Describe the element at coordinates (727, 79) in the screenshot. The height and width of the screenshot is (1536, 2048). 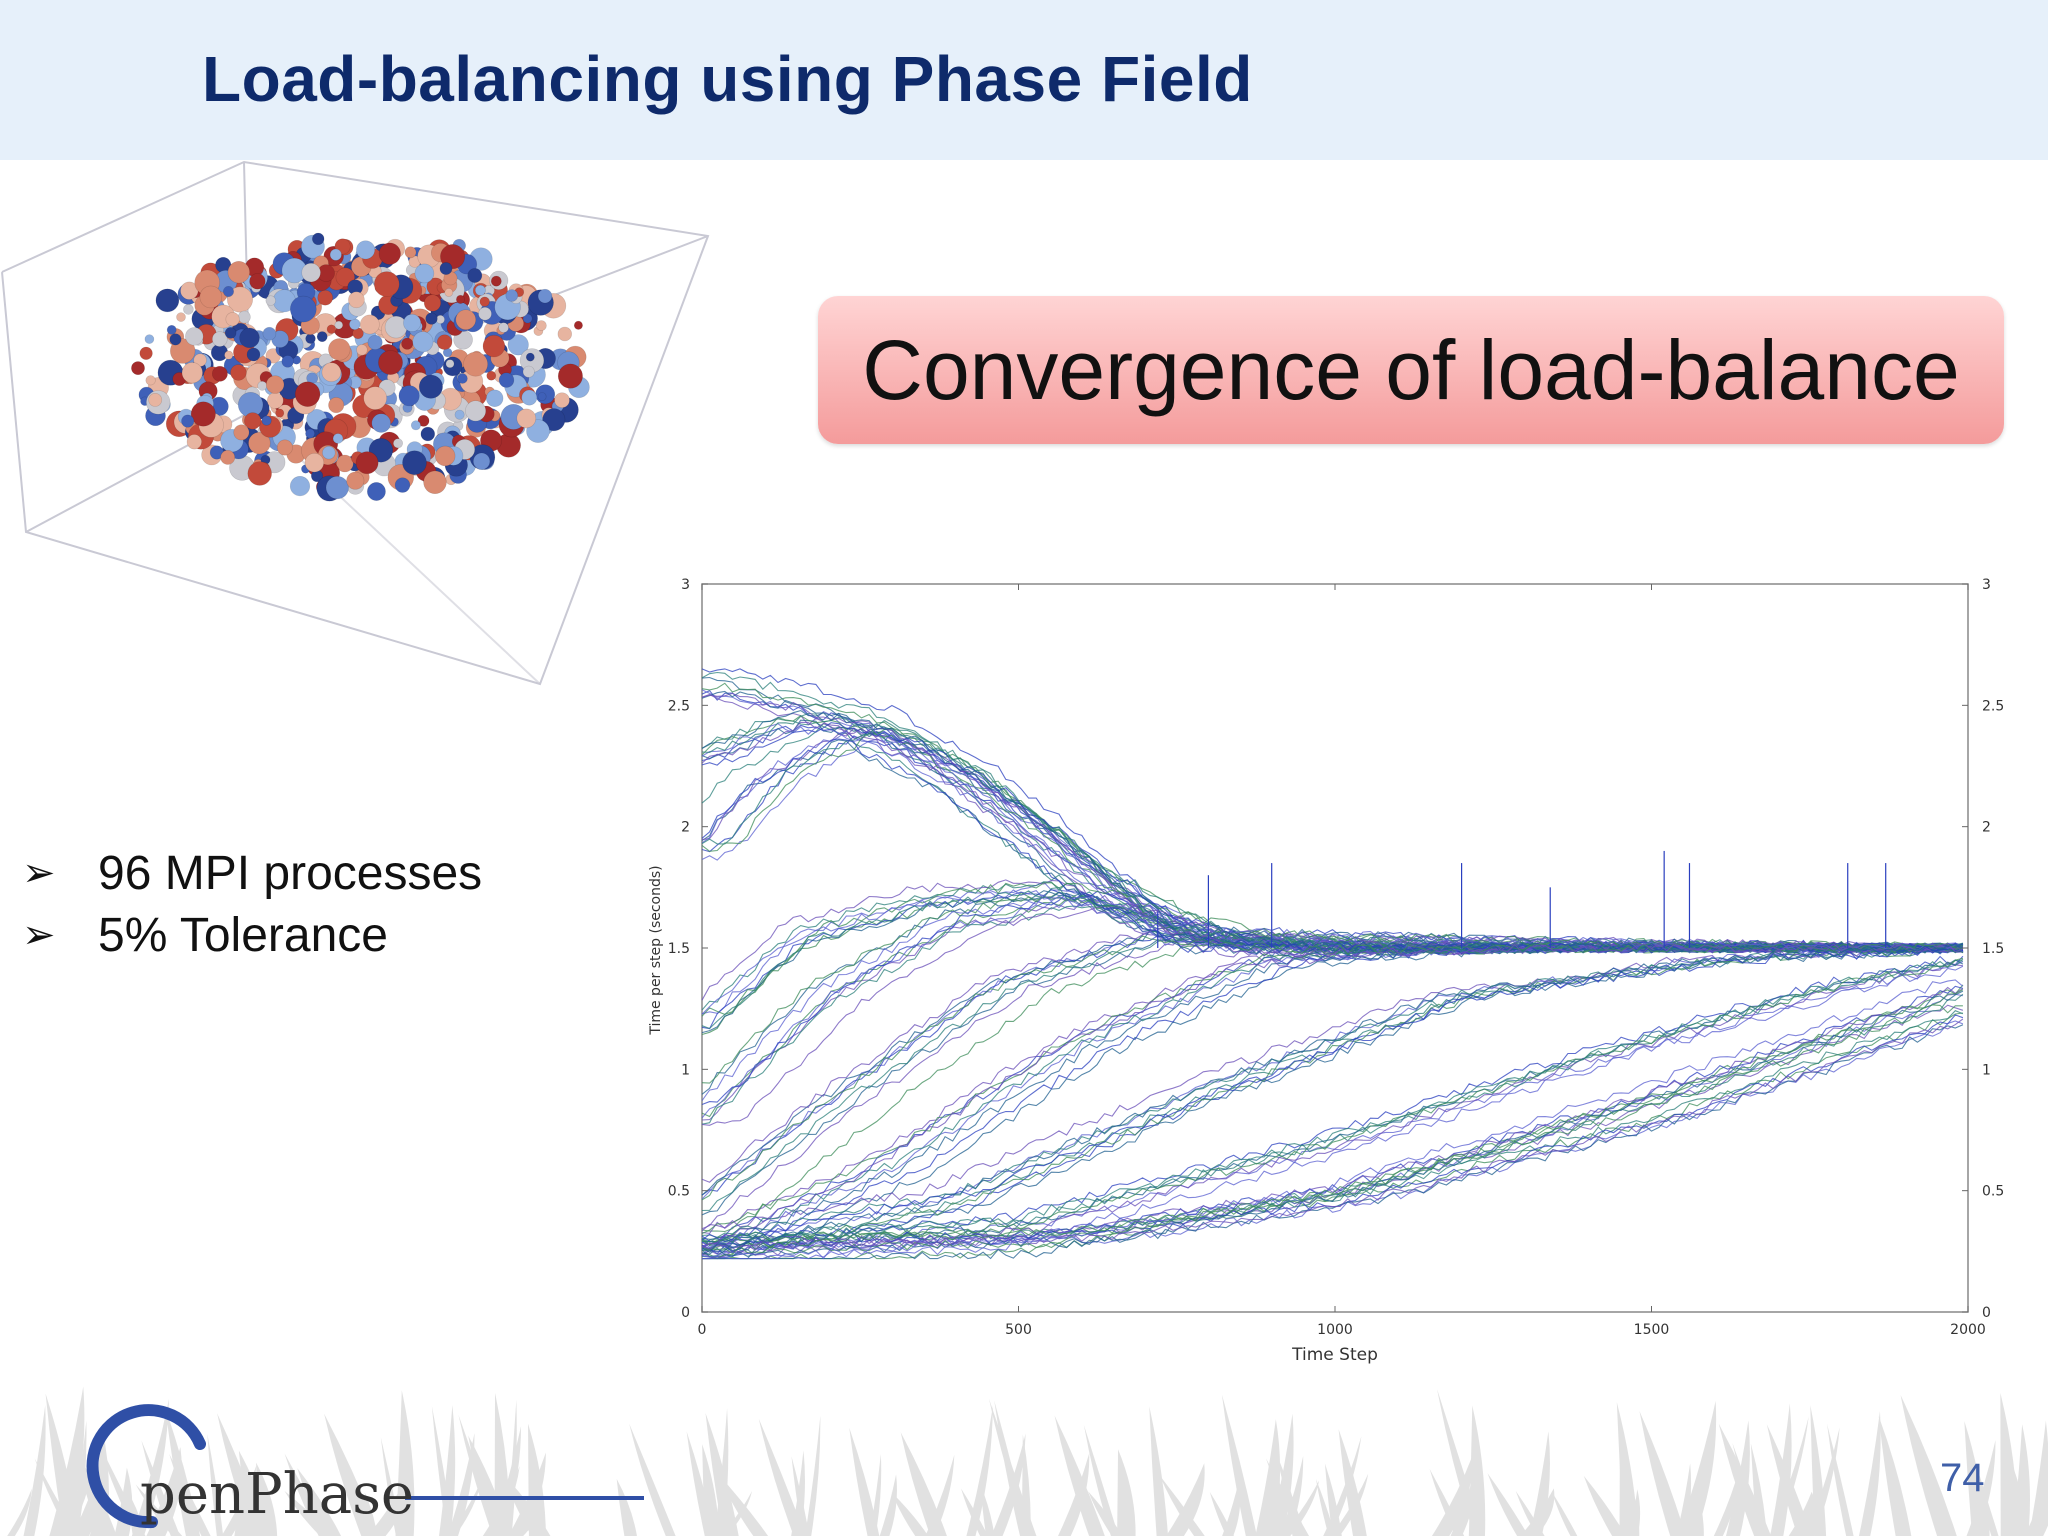
I see `slide-title: Load-balancing using Phase Field` at that location.